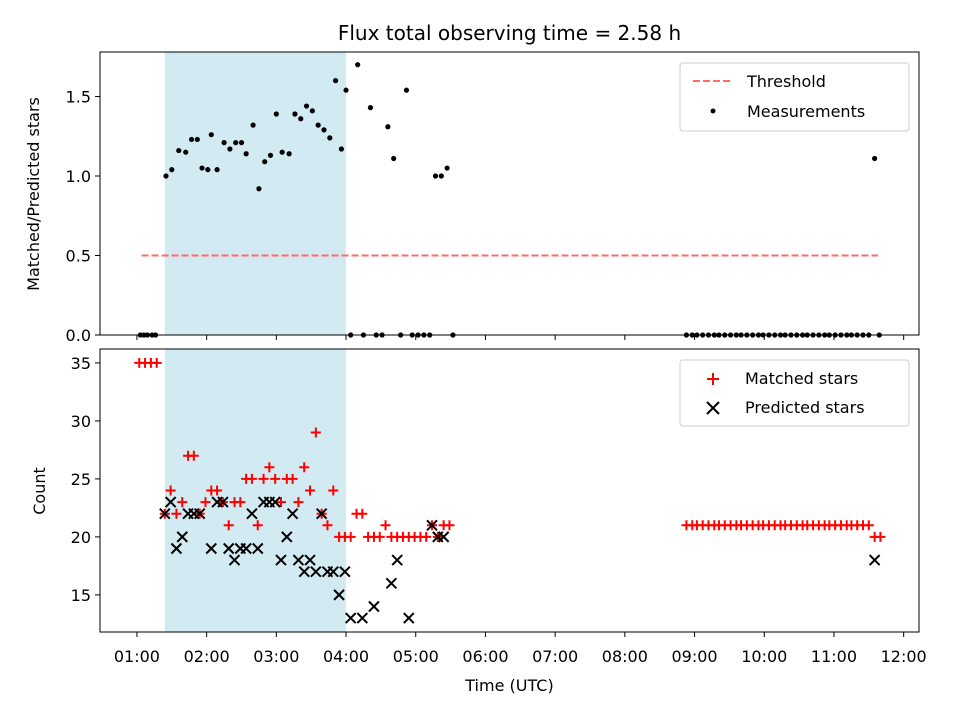  I want to click on x-tick-label: 08:00, so click(625, 656).